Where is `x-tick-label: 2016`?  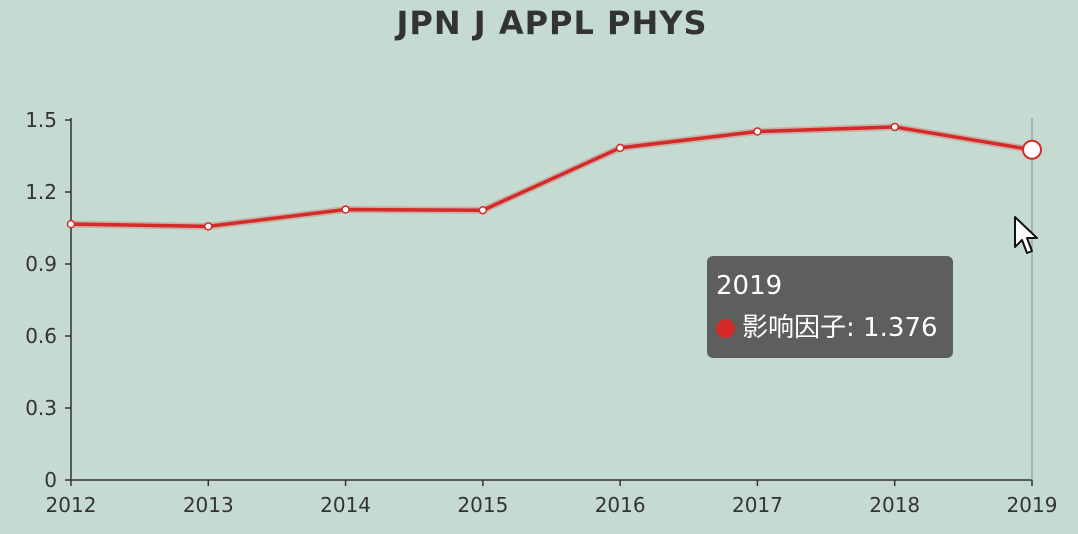
x-tick-label: 2016 is located at coordinates (620, 505).